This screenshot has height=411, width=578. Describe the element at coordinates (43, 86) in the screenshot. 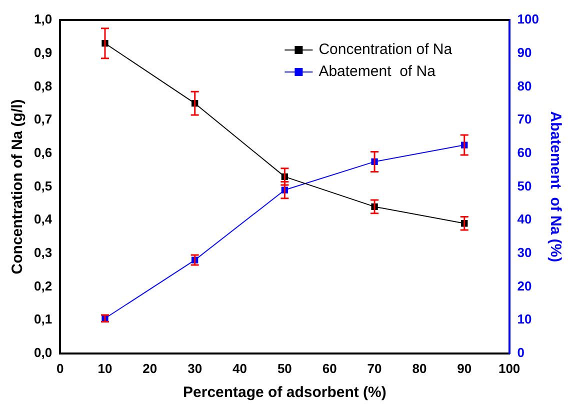

I see `y-tick-label: 0,8` at that location.